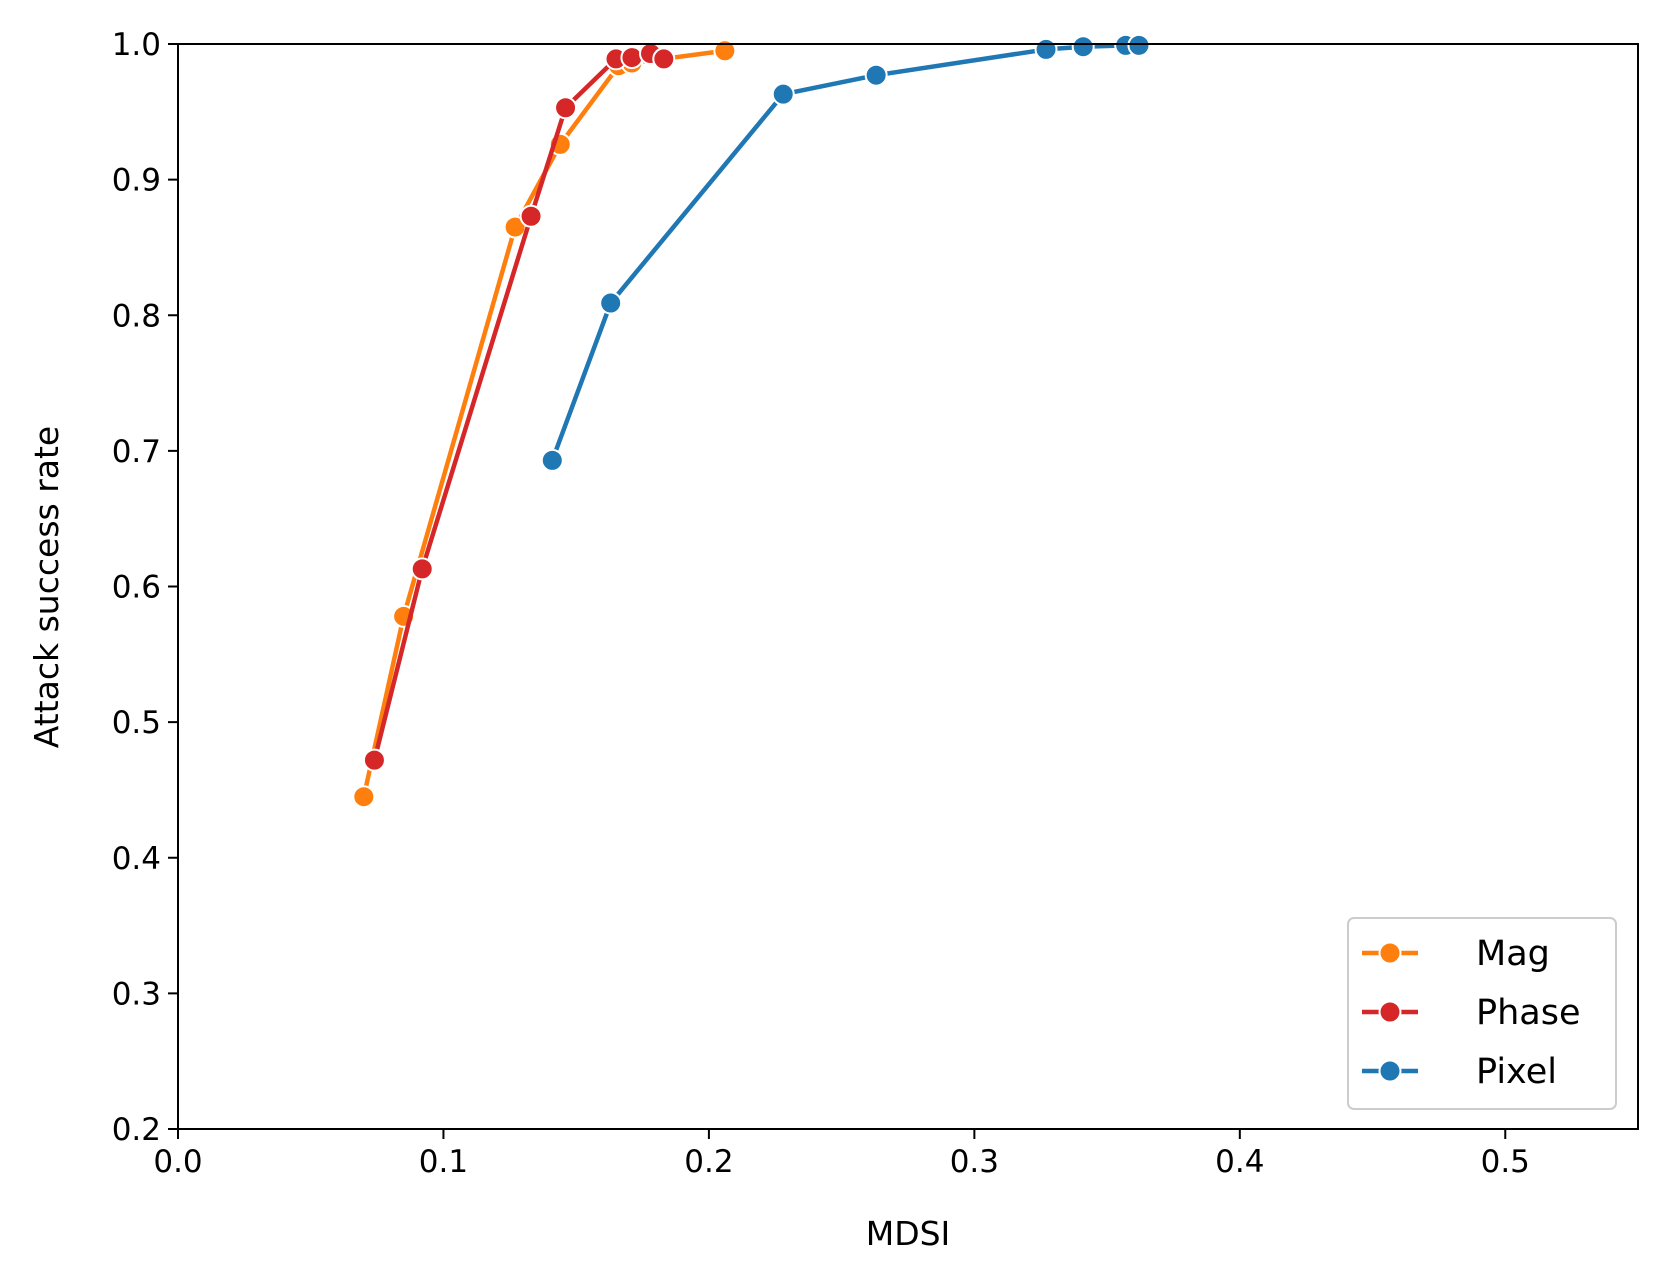  Describe the element at coordinates (177, 1162) in the screenshot. I see `x-tick-label: 0.0` at that location.